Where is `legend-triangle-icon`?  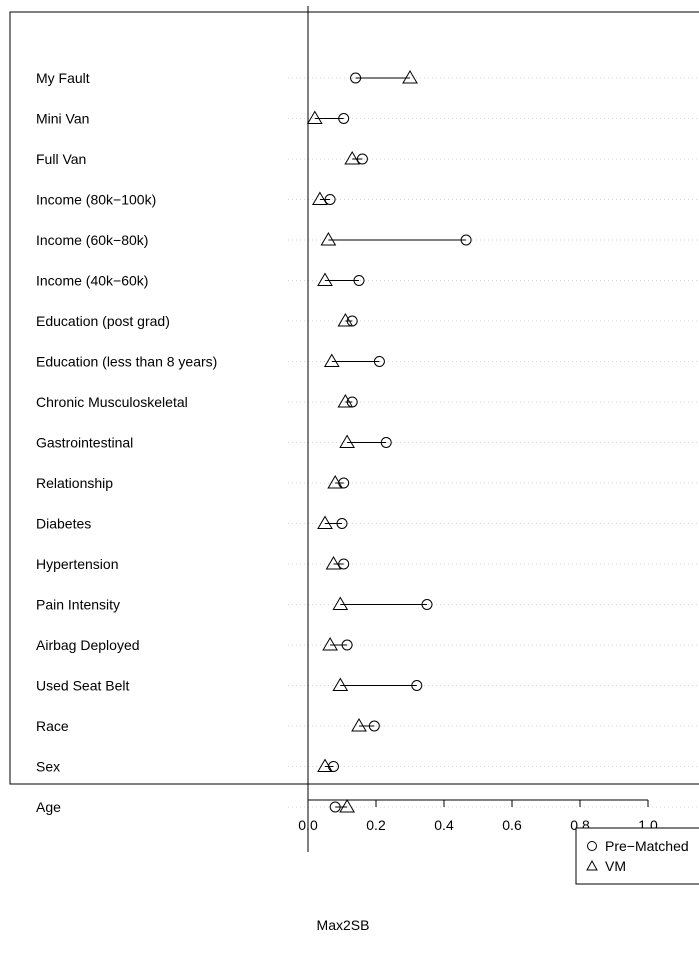
legend-triangle-icon is located at coordinates (592, 865).